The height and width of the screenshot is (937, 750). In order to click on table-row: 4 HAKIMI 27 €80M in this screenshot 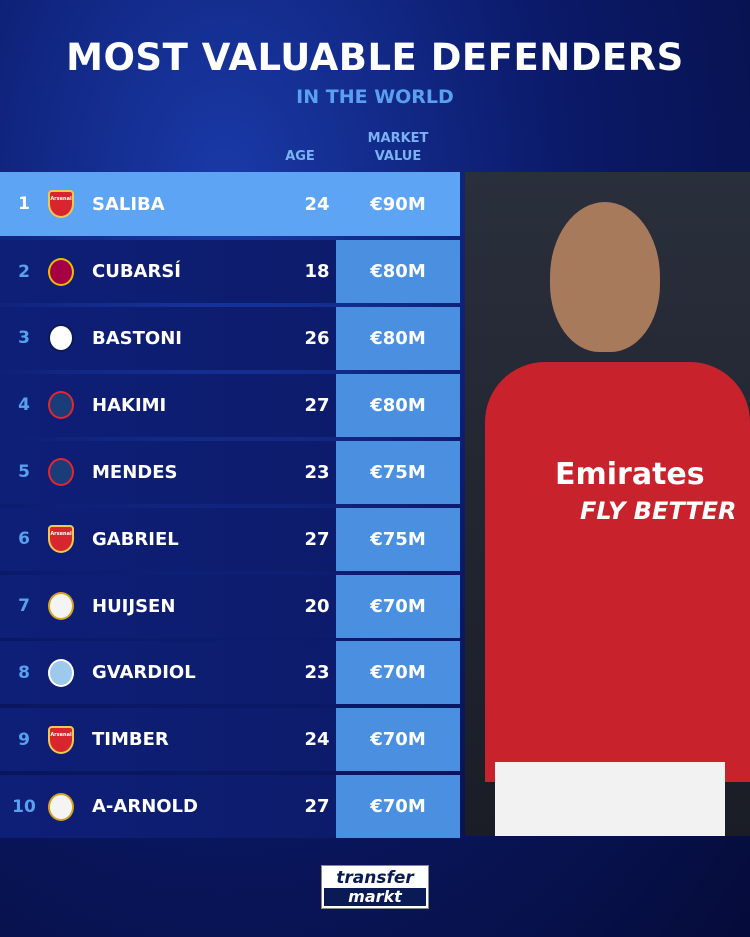, I will do `click(230, 405)`.